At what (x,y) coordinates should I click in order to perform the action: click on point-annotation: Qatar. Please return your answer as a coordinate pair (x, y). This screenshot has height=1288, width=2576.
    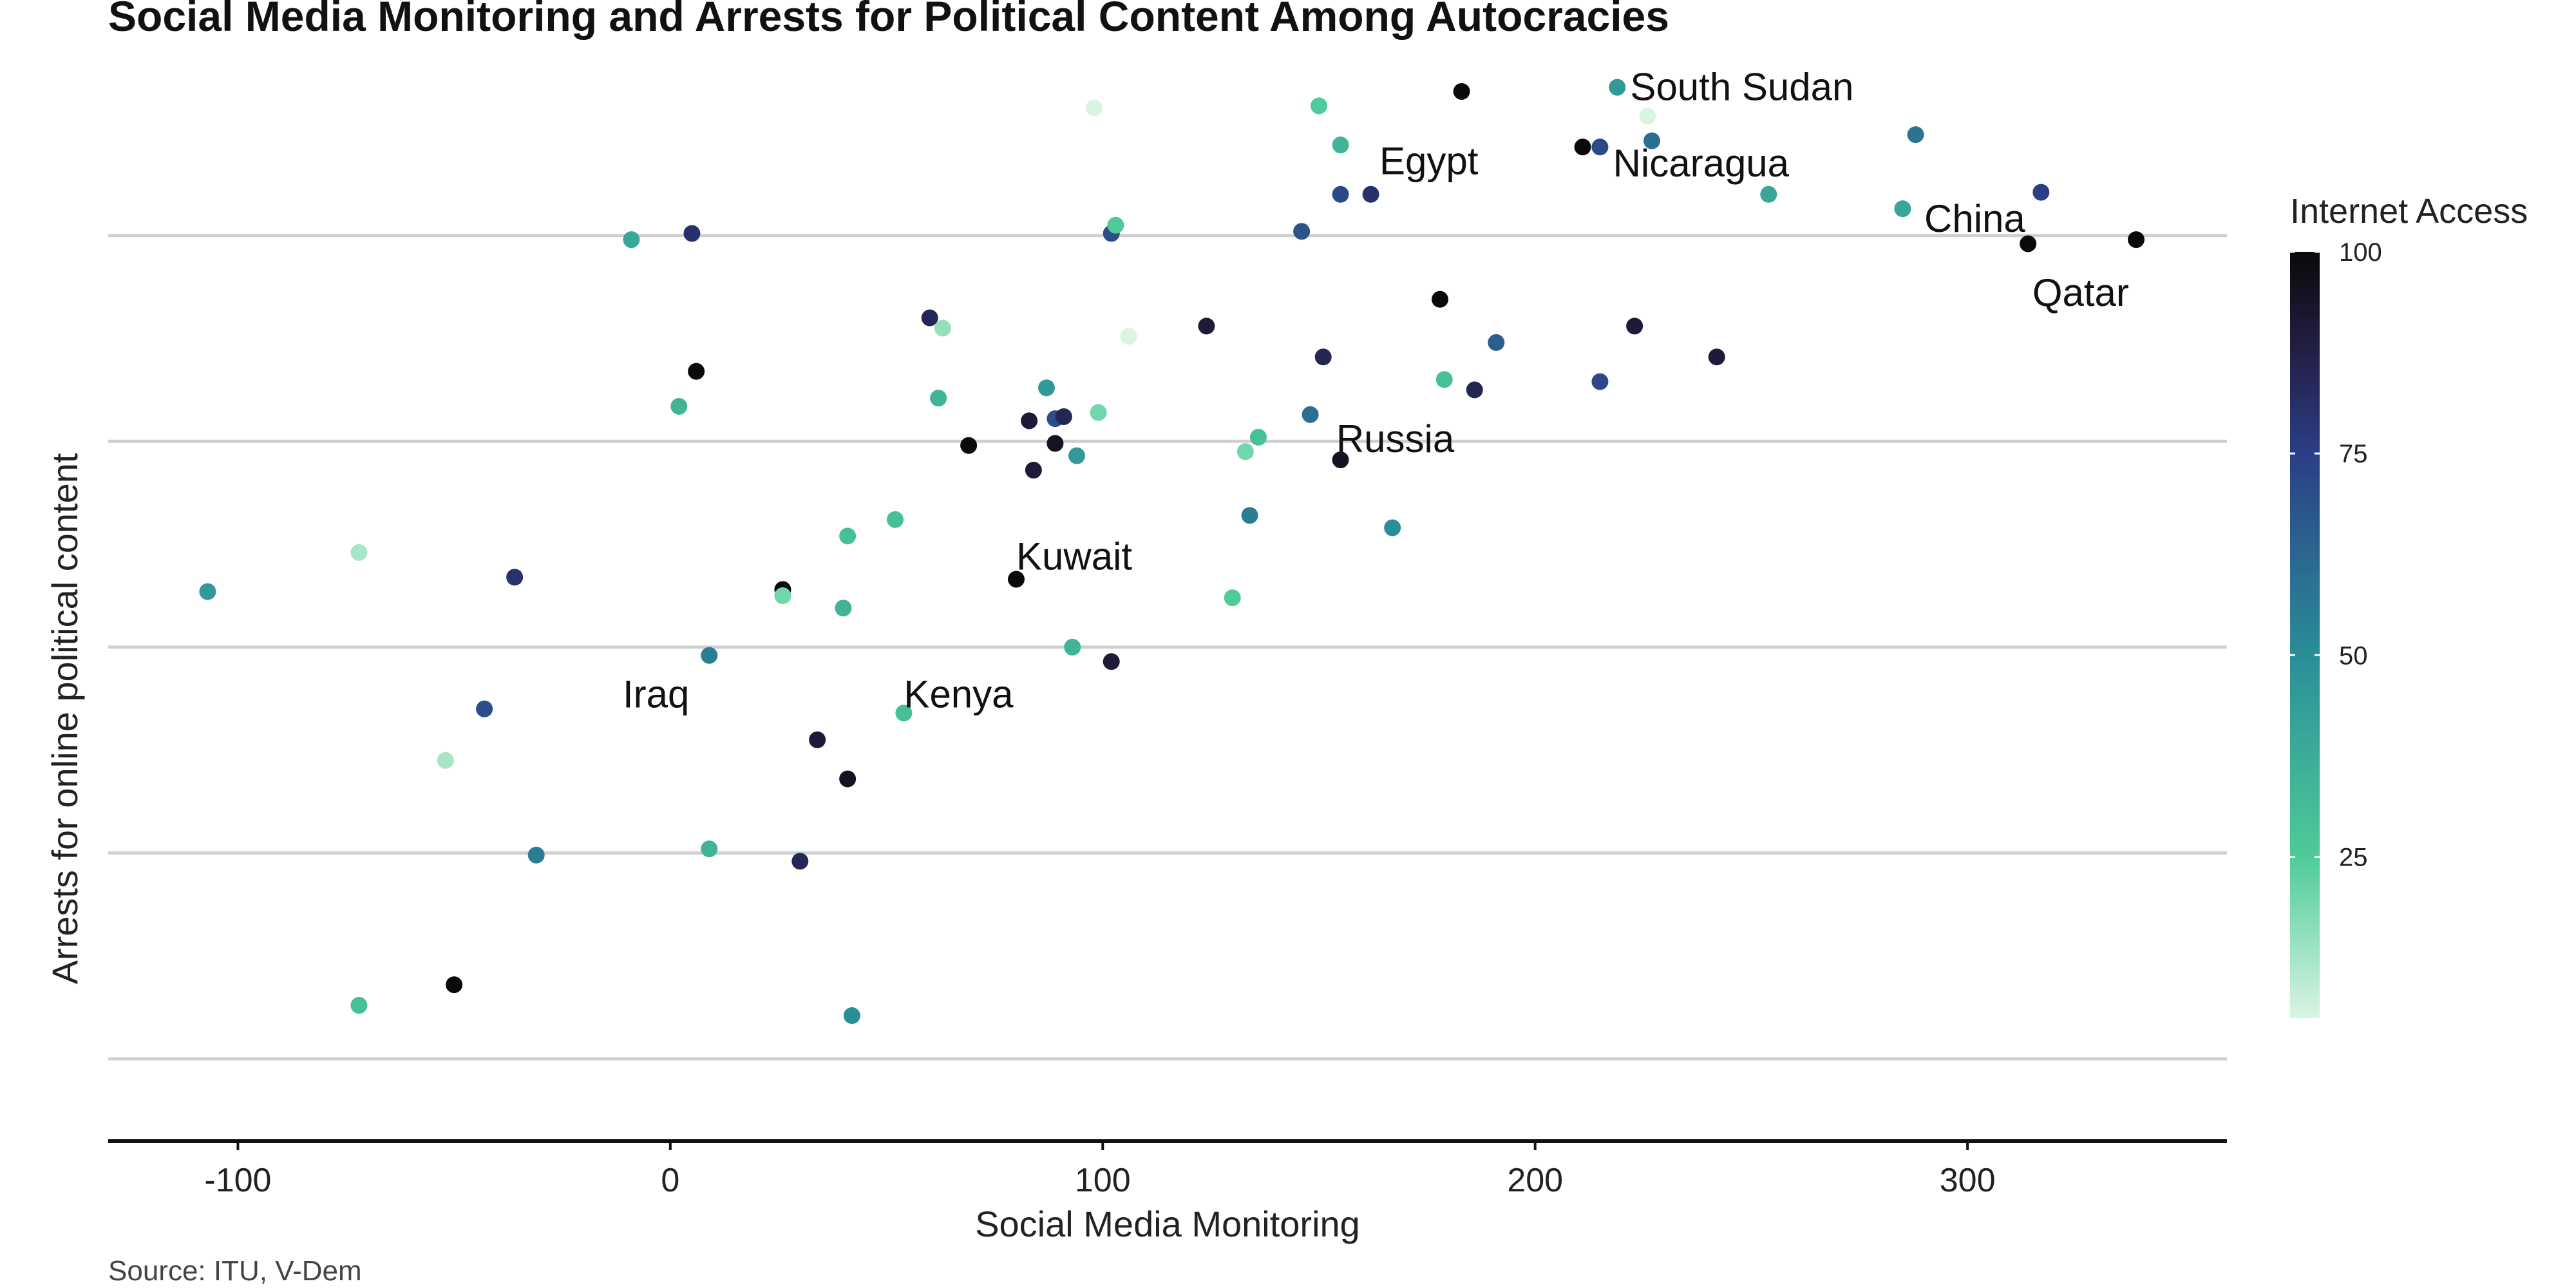
    Looking at the image, I should click on (2080, 293).